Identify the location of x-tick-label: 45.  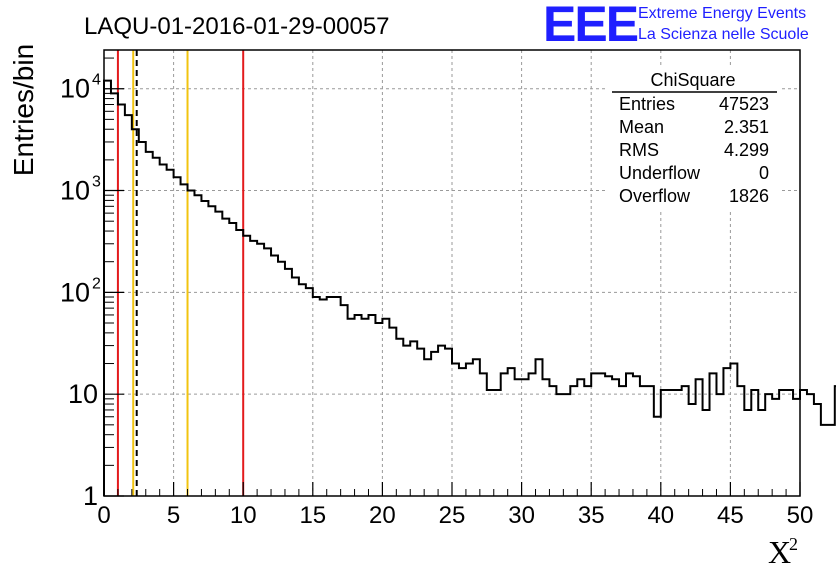
(730, 515).